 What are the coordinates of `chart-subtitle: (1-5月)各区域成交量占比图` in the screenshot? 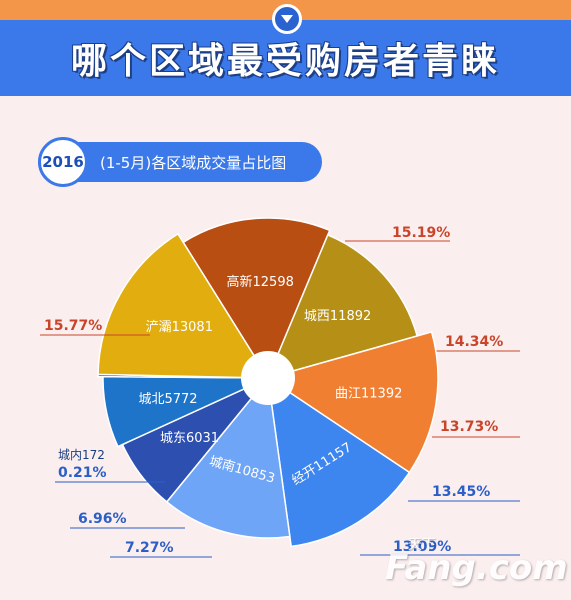 It's located at (193, 163).